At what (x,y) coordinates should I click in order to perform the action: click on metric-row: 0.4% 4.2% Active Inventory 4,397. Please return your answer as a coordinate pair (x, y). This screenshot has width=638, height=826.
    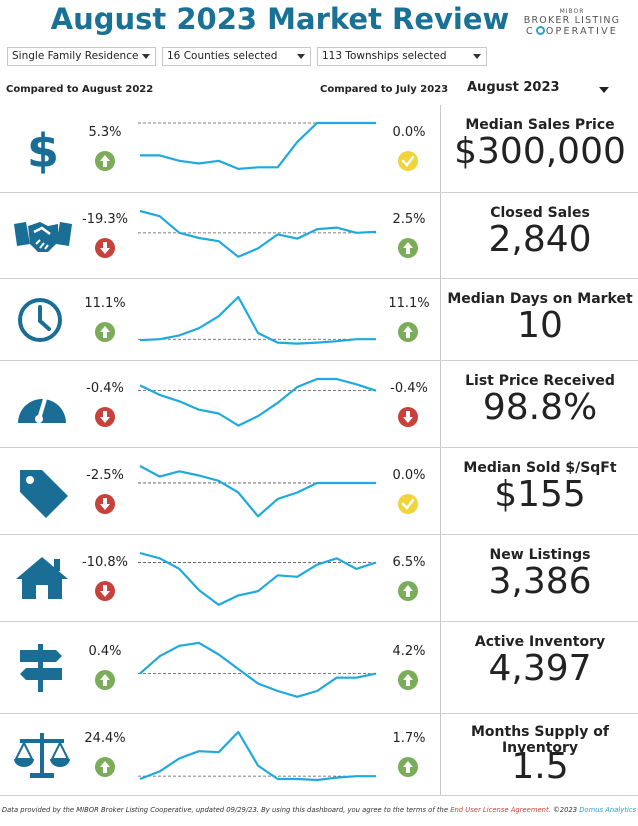
    Looking at the image, I should click on (319, 668).